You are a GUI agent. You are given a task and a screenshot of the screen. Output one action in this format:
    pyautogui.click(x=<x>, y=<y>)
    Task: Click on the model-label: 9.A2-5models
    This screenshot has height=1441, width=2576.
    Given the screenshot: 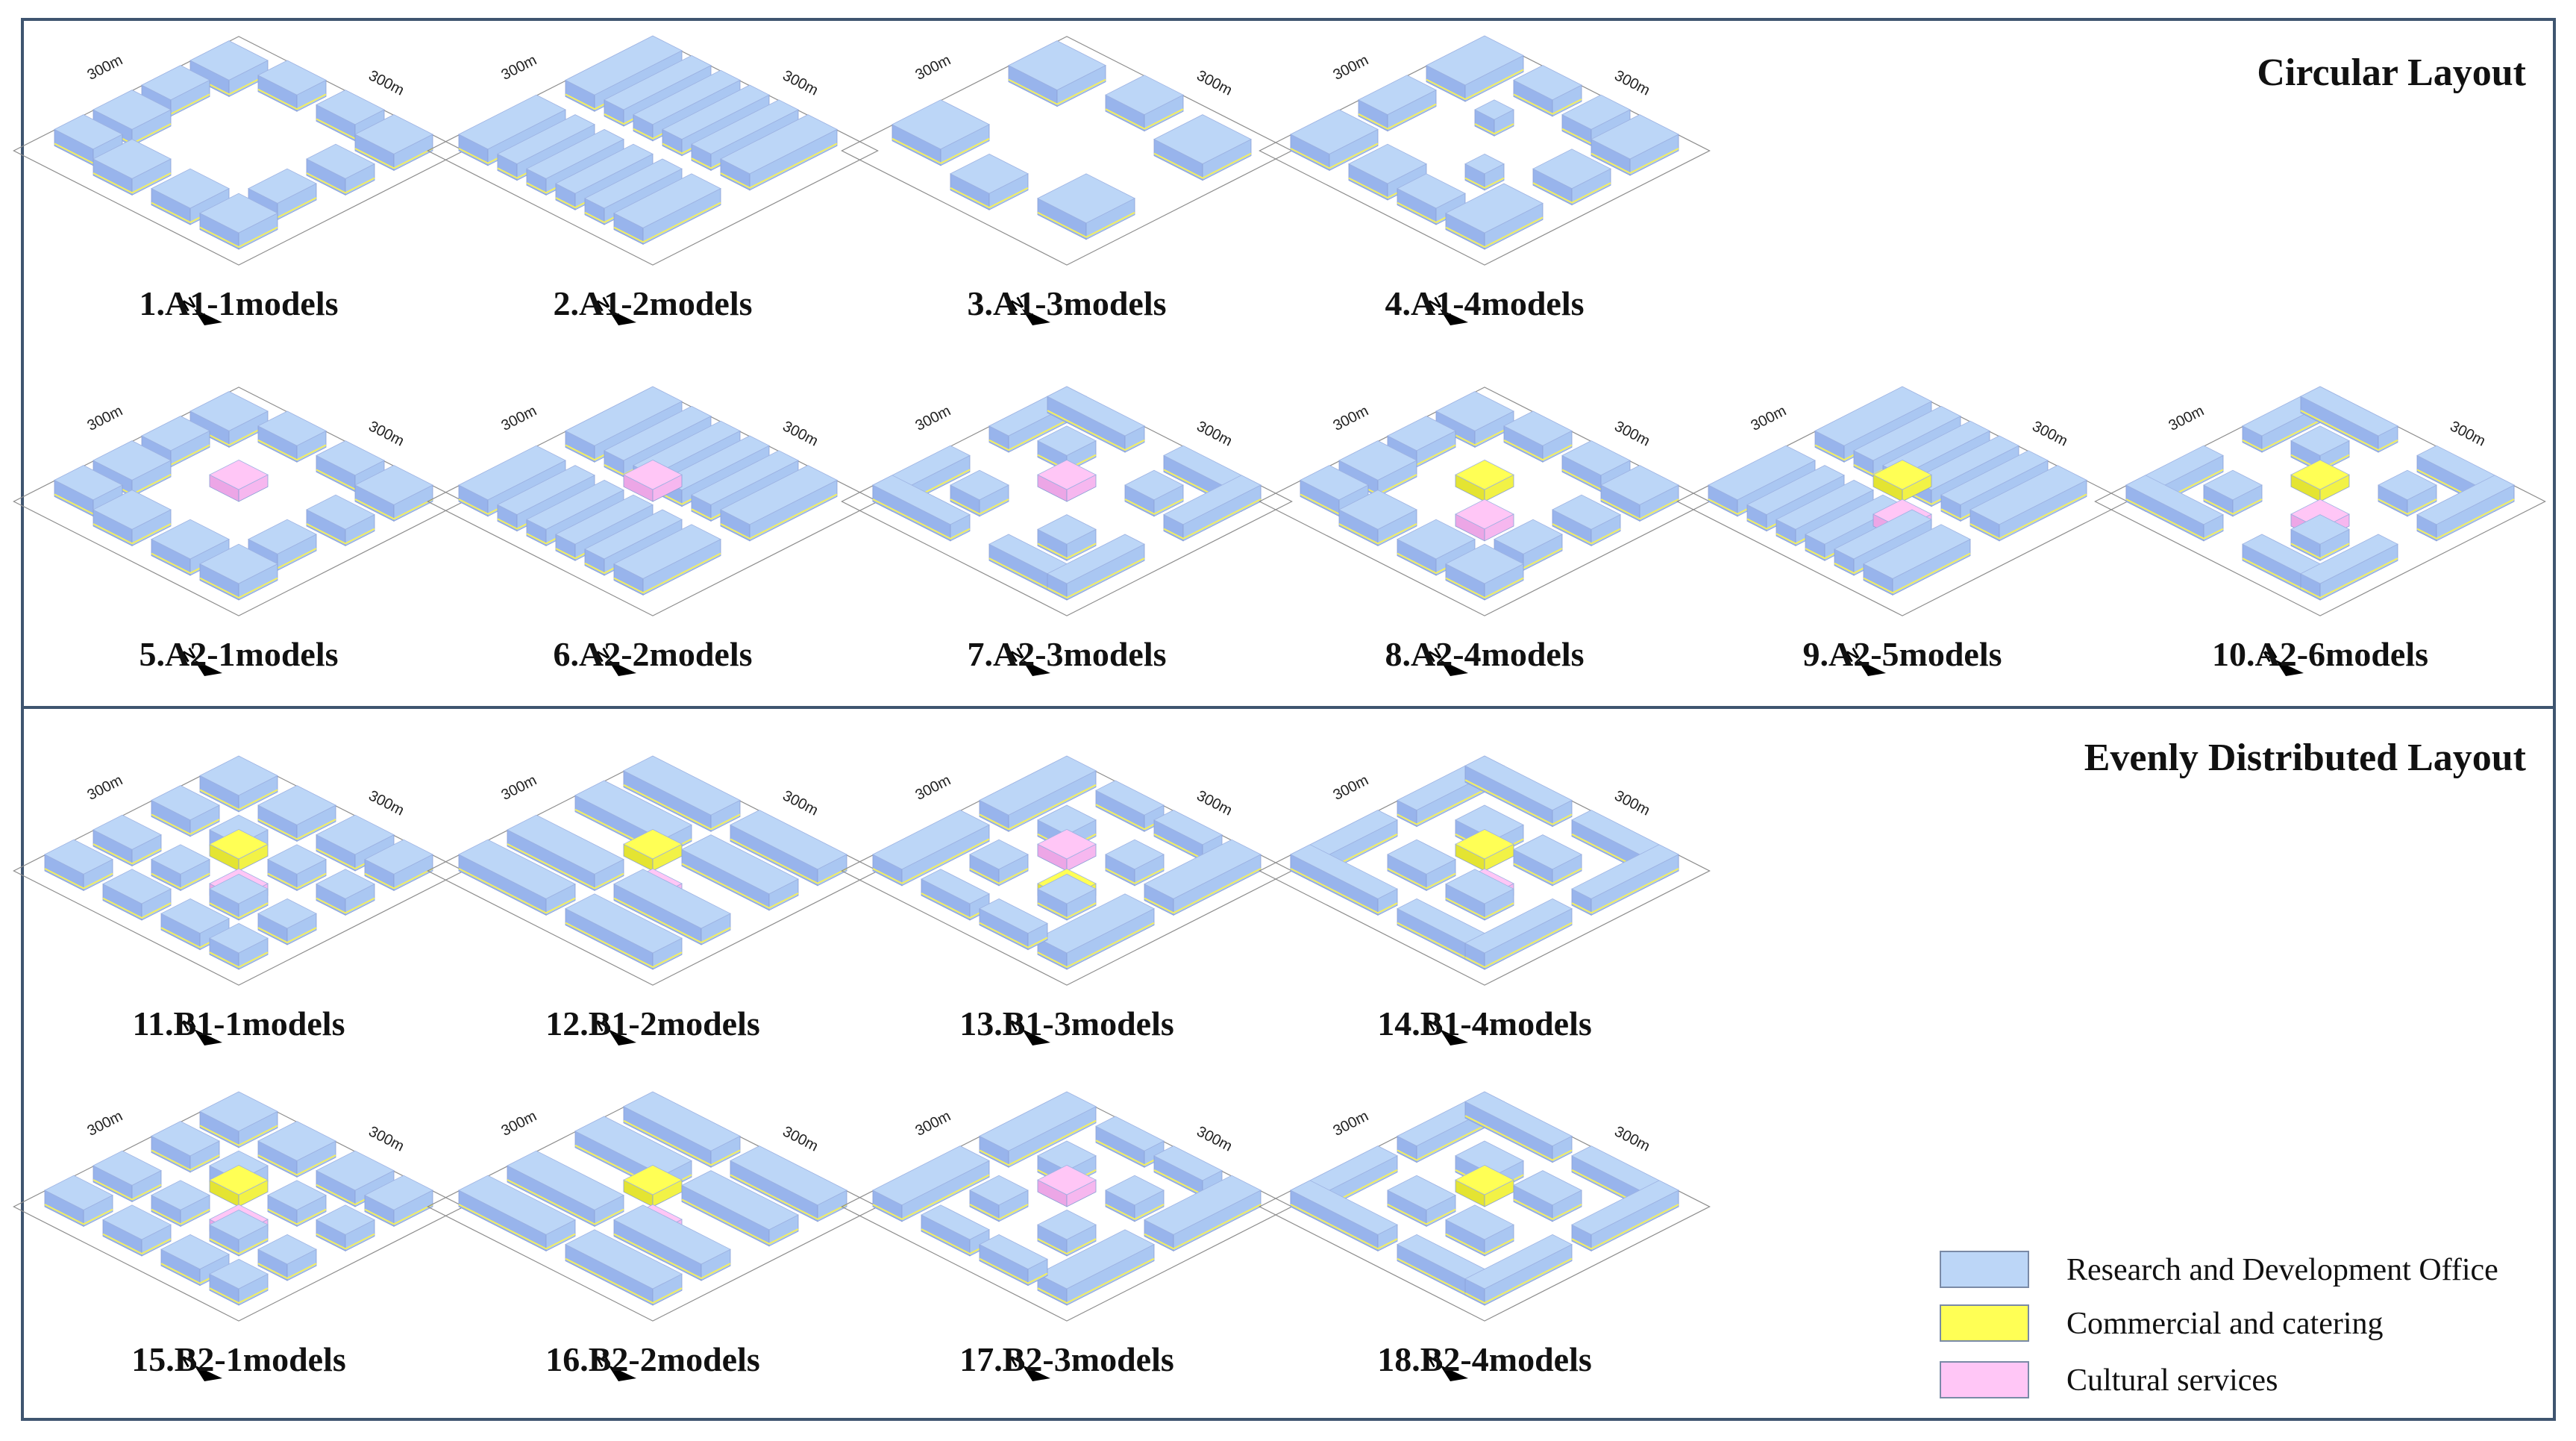 What is the action you would take?
    pyautogui.click(x=1902, y=654)
    